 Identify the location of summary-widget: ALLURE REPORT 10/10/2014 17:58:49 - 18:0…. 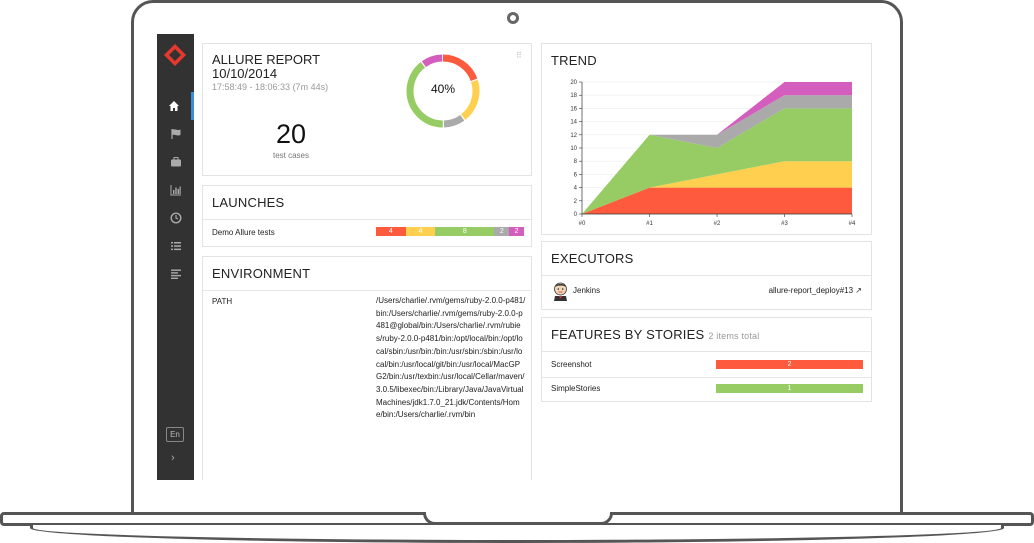
(367, 109).